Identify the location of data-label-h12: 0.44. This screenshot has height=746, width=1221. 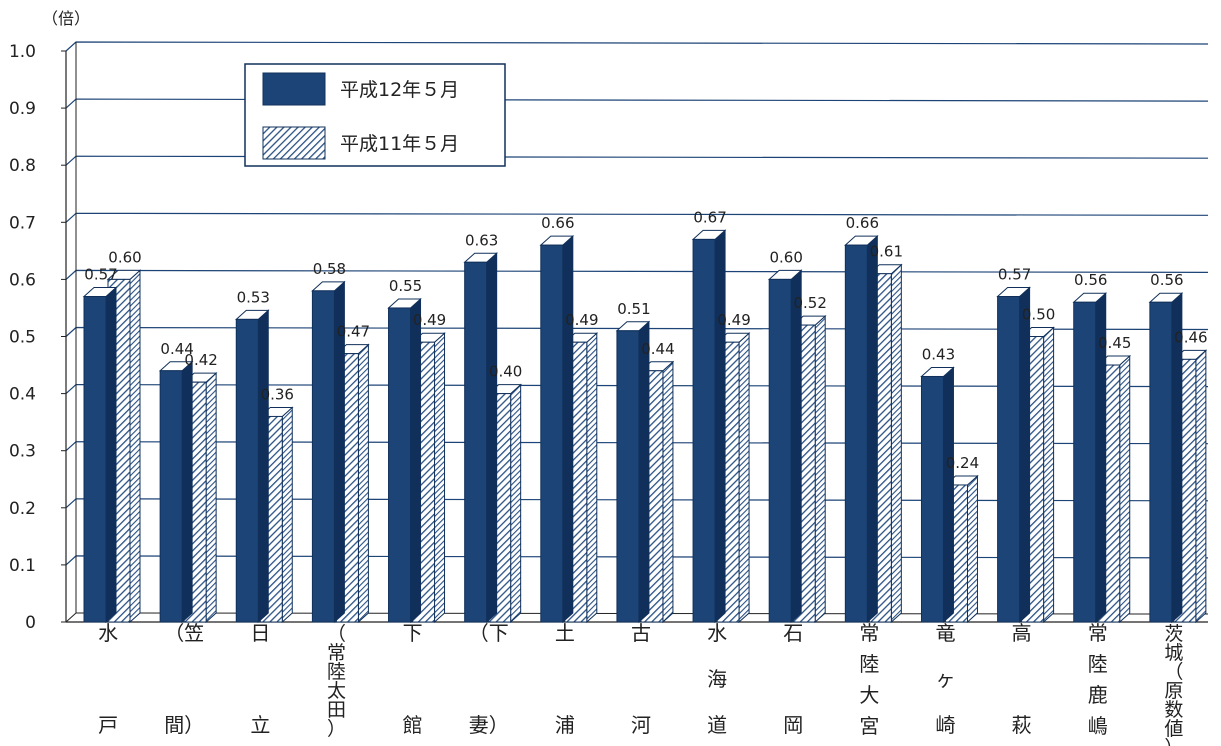
(176, 349).